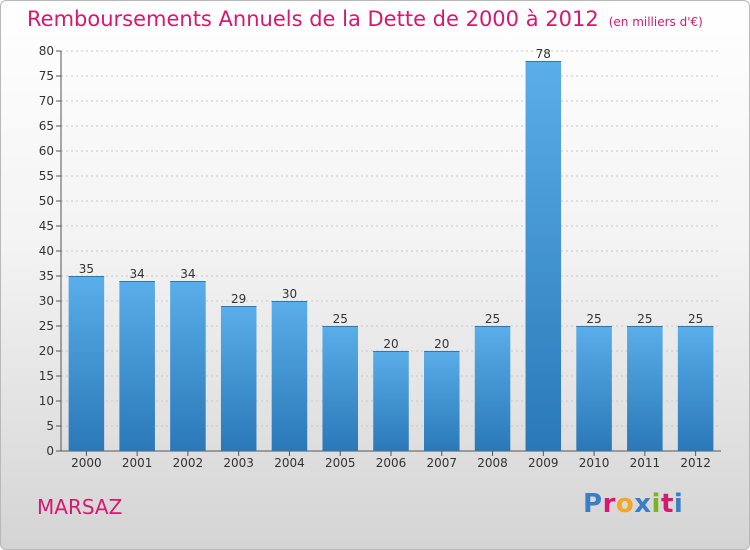  Describe the element at coordinates (46, 226) in the screenshot. I see `y-tick-label: 45` at that location.